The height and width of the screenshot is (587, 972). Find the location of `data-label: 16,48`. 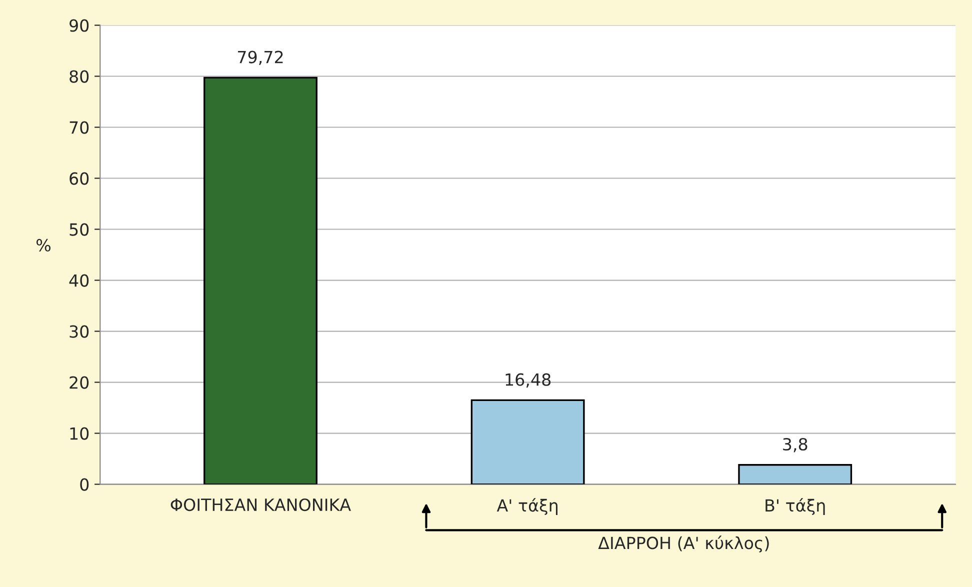

data-label: 16,48 is located at coordinates (528, 380).